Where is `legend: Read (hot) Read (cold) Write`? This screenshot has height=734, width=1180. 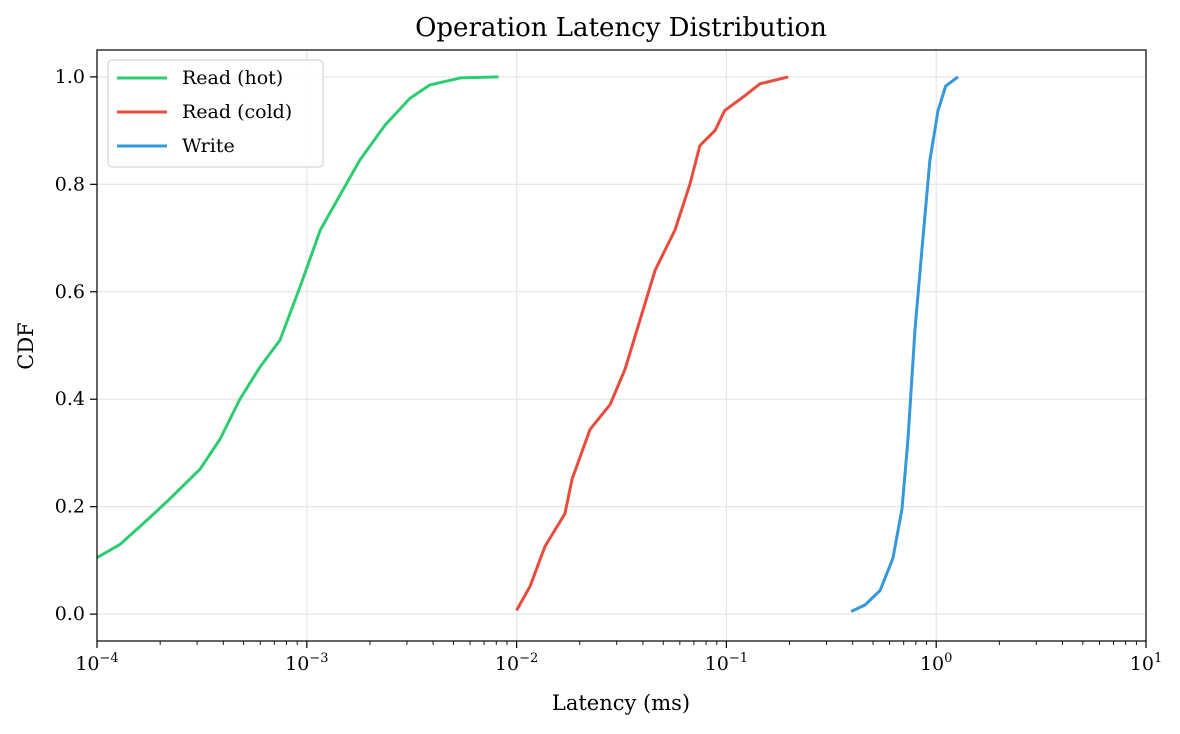
legend: Read (hot) Read (cold) Write is located at coordinates (215, 113).